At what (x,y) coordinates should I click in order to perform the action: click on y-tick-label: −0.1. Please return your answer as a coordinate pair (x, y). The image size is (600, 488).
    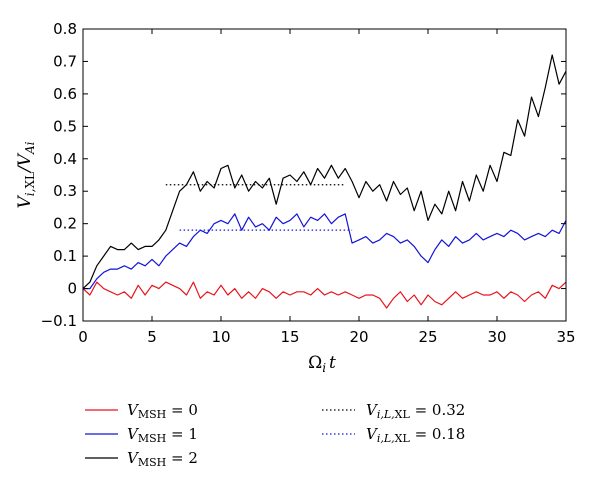
    Looking at the image, I should click on (59, 321).